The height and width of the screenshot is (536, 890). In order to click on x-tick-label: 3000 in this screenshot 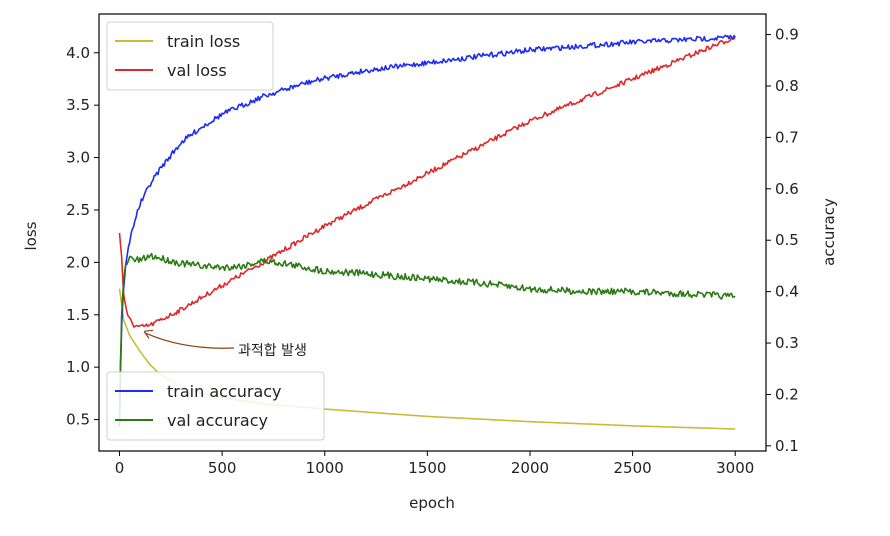, I will do `click(735, 468)`.